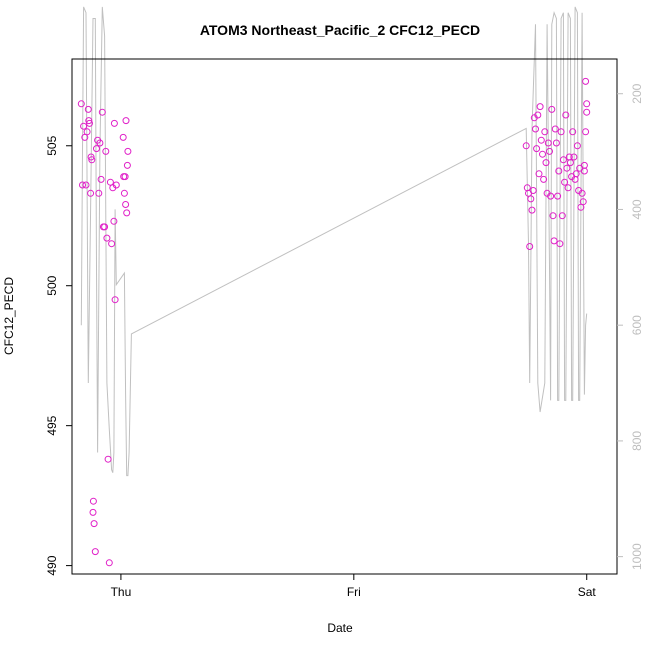 The height and width of the screenshot is (650, 650). Describe the element at coordinates (9, 316) in the screenshot. I see `y-axis-label: CFC12_PECD` at that location.